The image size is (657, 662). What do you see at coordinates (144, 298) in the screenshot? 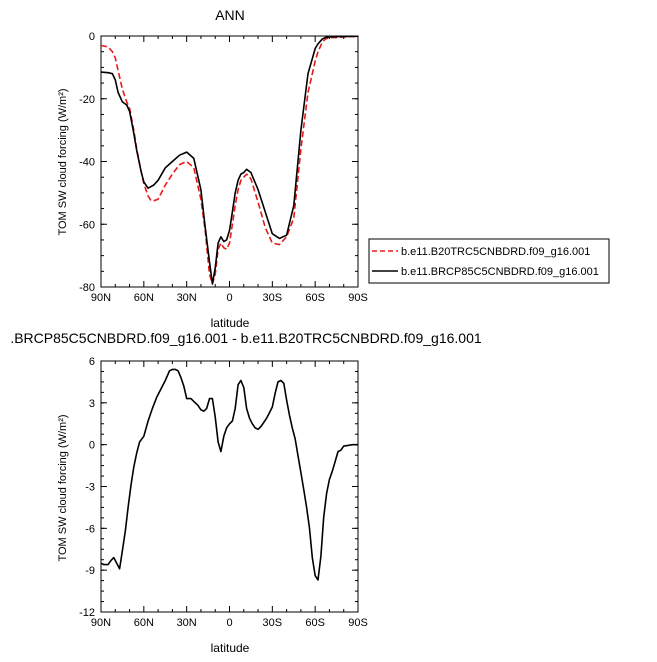
I see `top-x-tick-label: 60N` at bounding box center [144, 298].